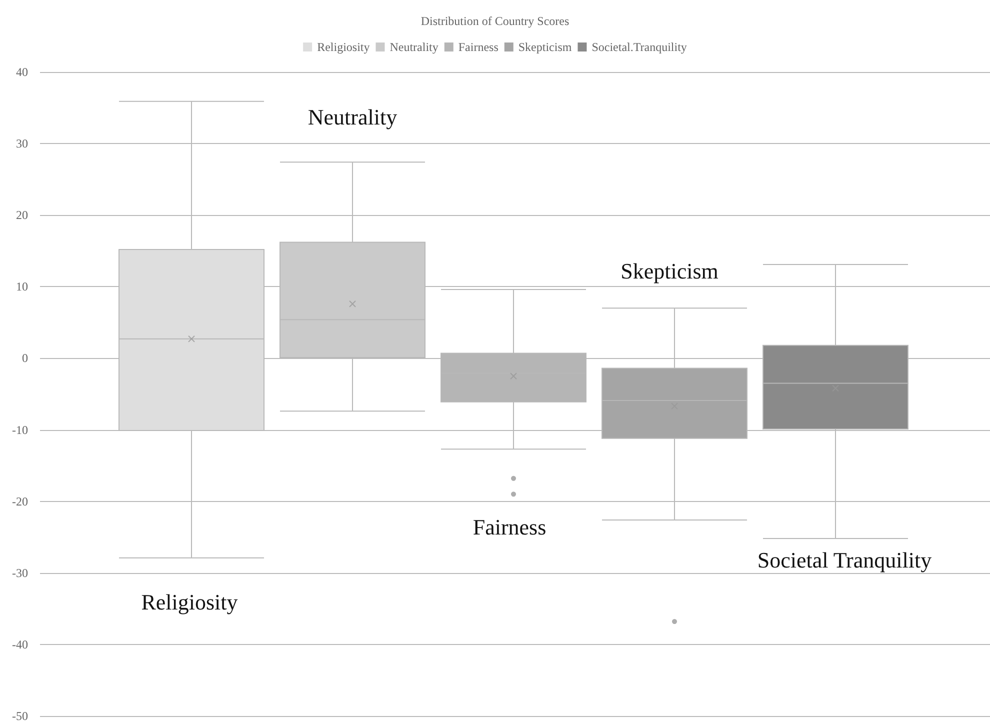 The width and height of the screenshot is (990, 723). Describe the element at coordinates (20, 644) in the screenshot. I see `y-tick-label: -40` at that location.